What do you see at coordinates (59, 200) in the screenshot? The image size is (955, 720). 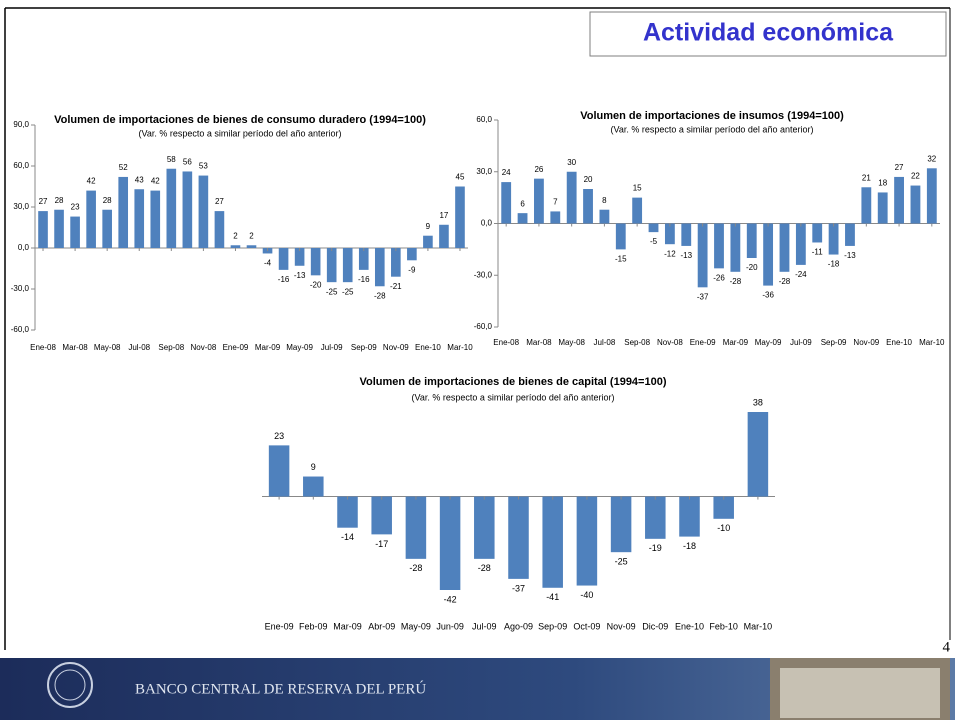 I see `value-label: 28` at bounding box center [59, 200].